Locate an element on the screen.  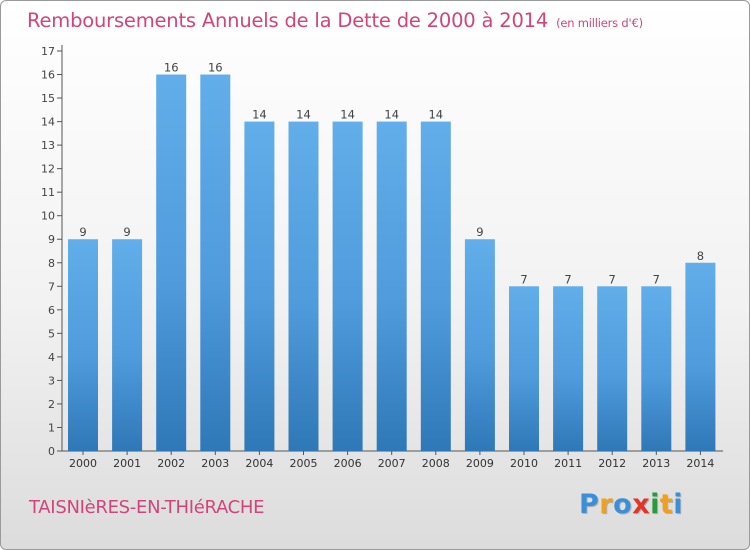
proxiti-logo: Proxiti is located at coordinates (631, 504).